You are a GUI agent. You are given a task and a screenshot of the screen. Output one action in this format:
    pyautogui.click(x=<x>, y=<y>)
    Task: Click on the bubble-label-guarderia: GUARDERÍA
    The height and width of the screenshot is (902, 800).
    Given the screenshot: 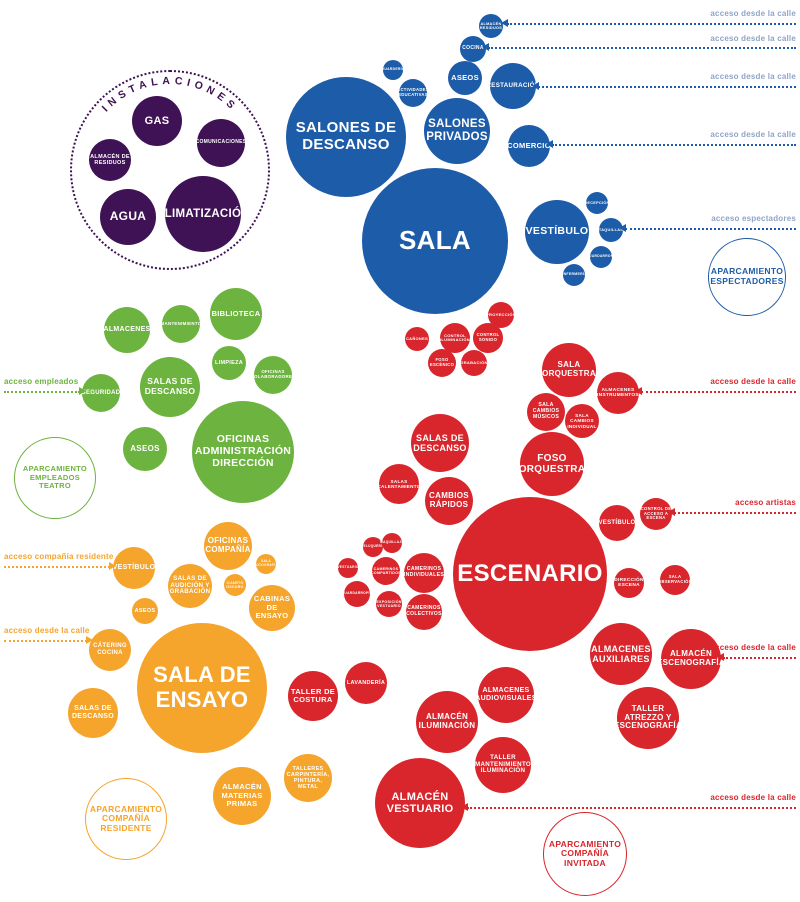 What is the action you would take?
    pyautogui.click(x=393, y=69)
    